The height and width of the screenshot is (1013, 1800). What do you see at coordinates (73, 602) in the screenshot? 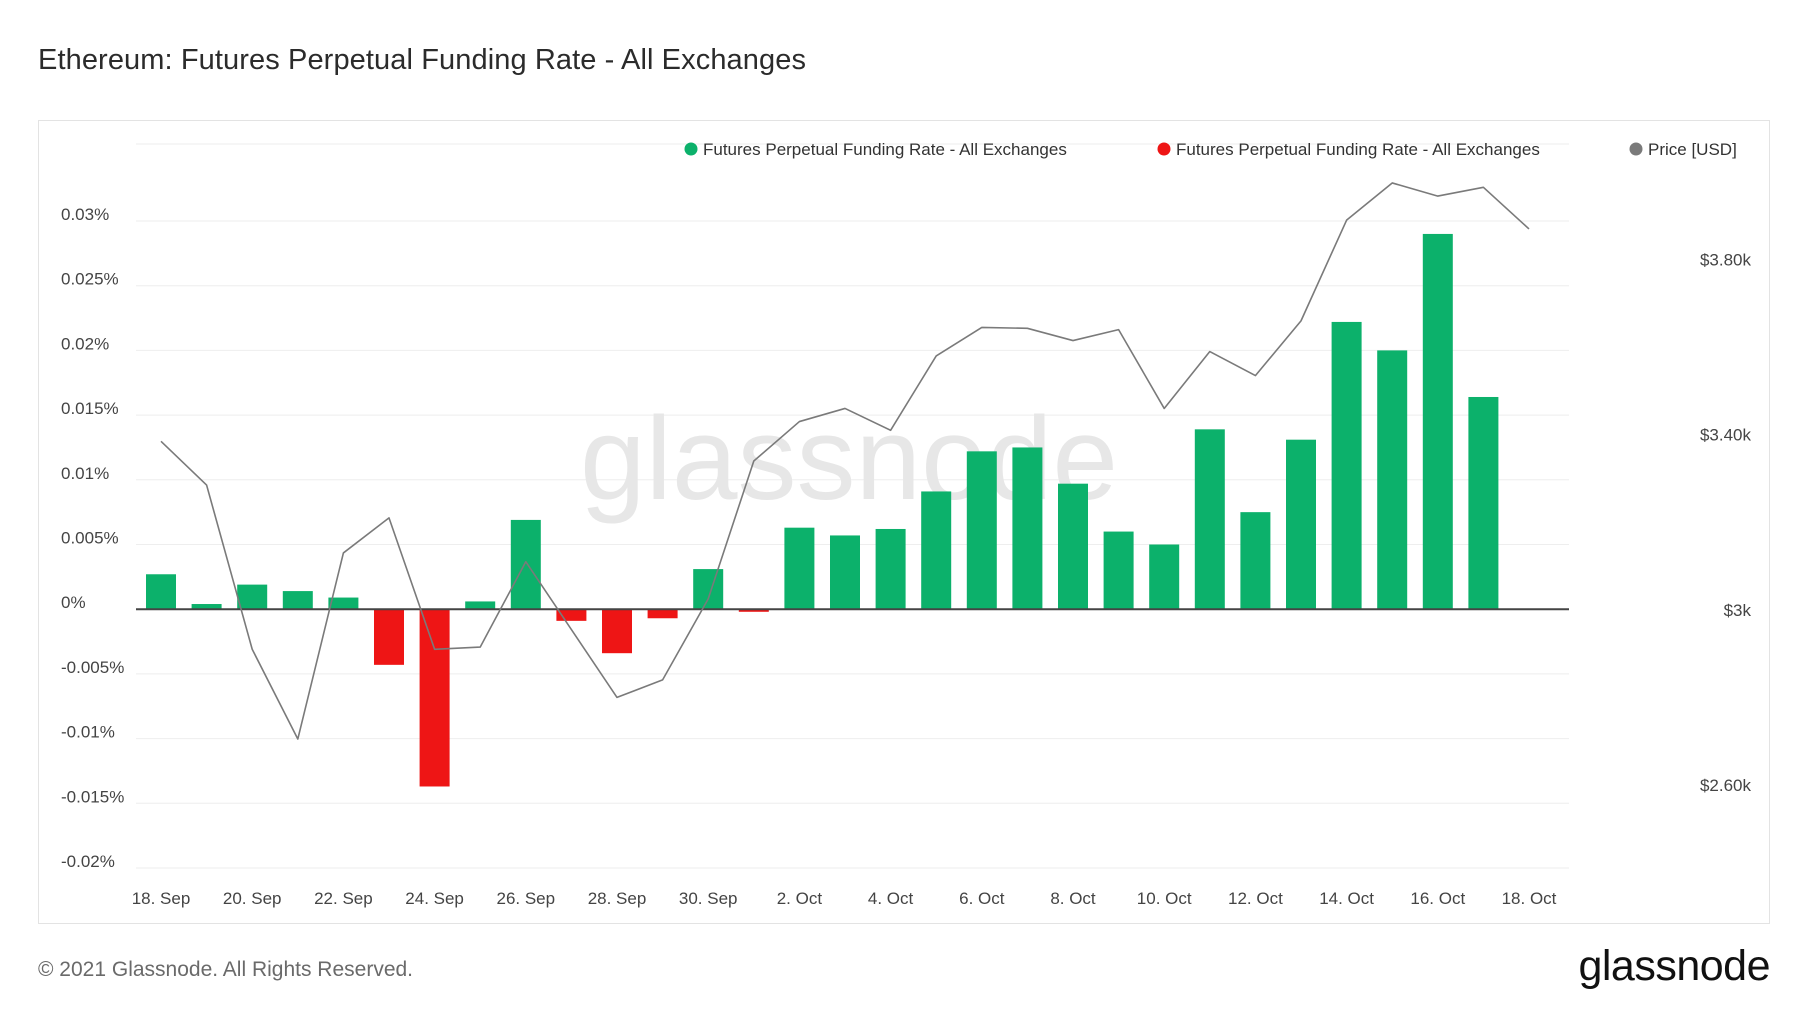
I see `y-left-tick-label: 0%` at bounding box center [73, 602].